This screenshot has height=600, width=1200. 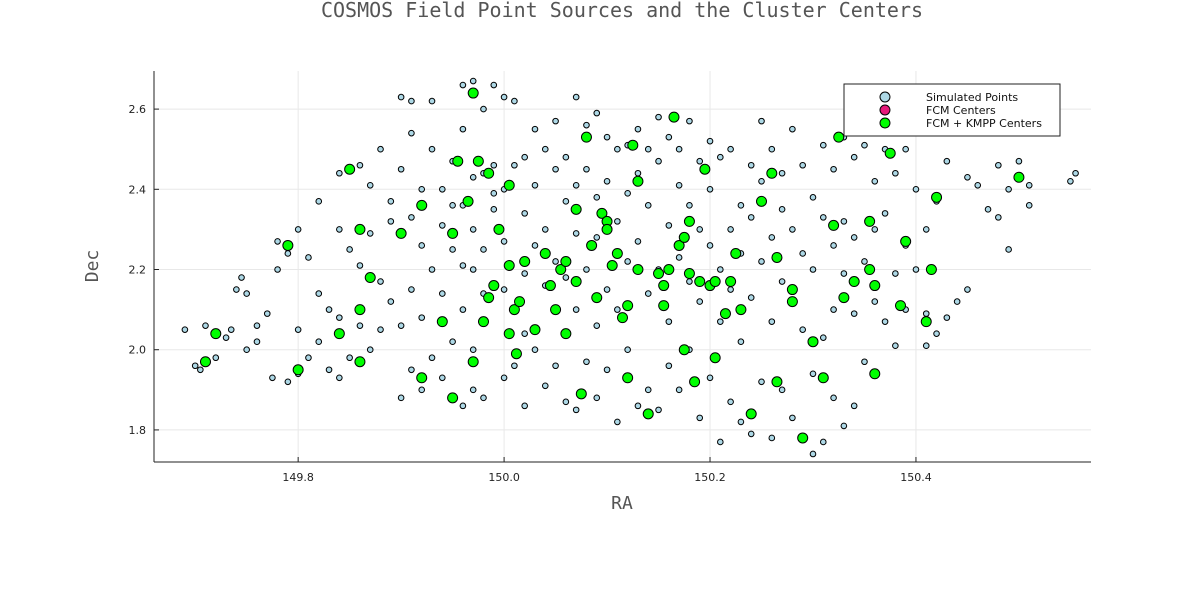 I want to click on y-tick-label: 1.8, so click(x=138, y=430).